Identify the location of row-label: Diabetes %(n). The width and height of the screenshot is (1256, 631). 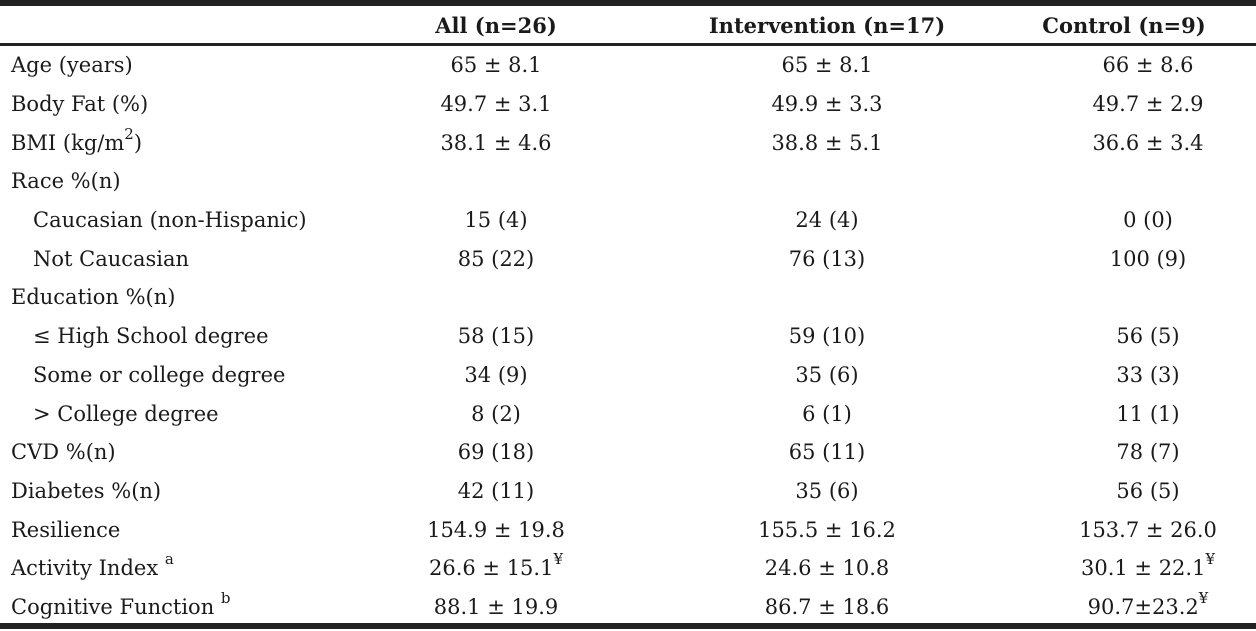
(86, 490).